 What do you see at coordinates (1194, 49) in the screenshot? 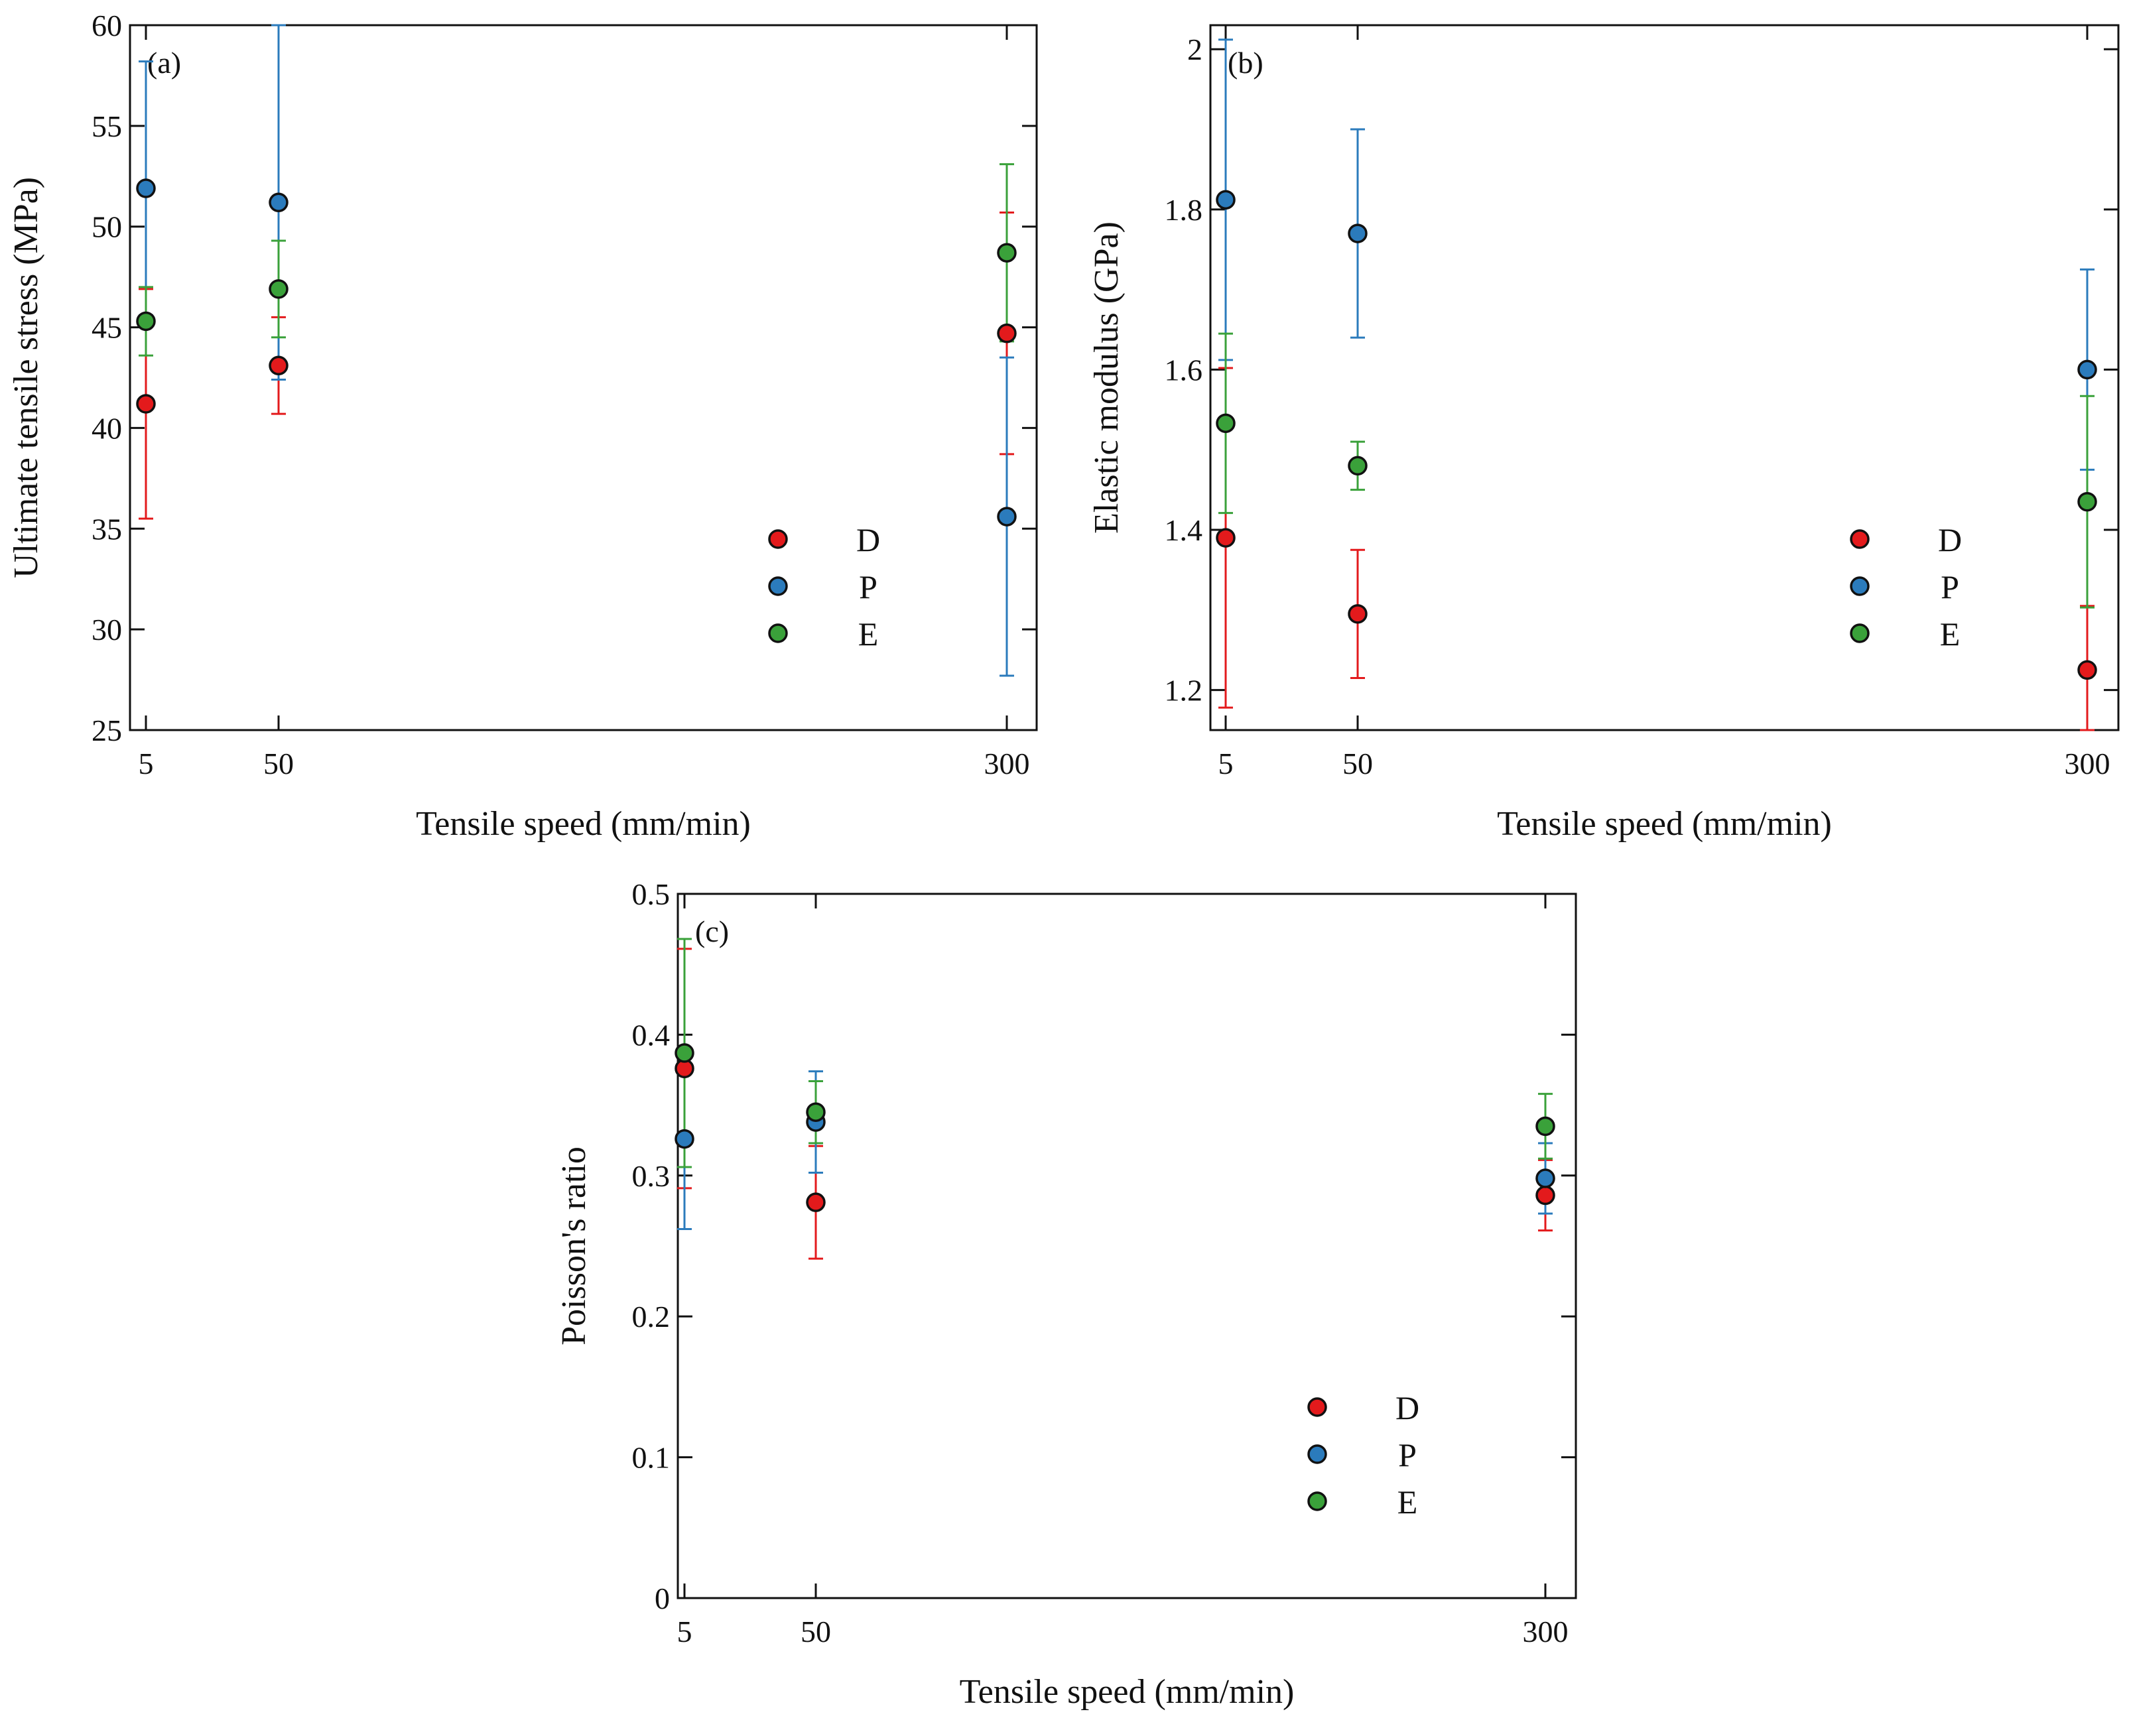
I see `y-tick-label: 2` at bounding box center [1194, 49].